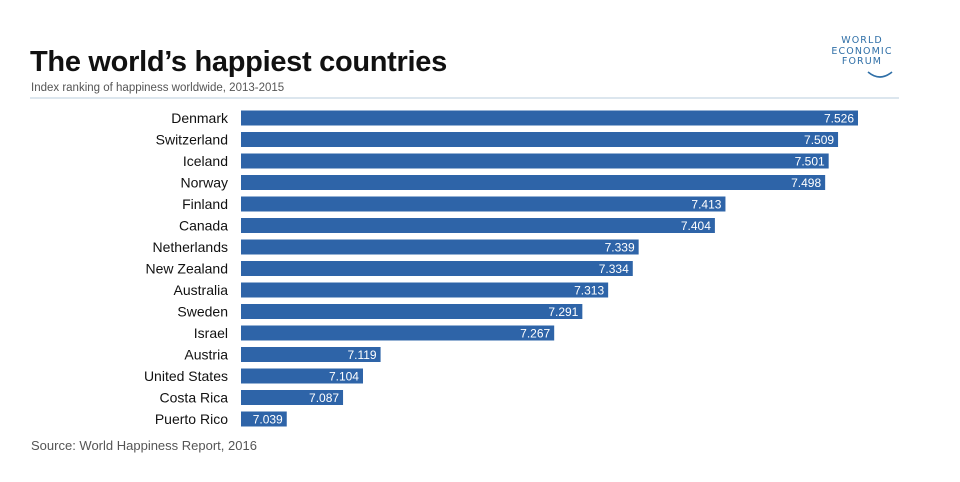 The image size is (960, 482). What do you see at coordinates (206, 355) in the screenshot?
I see `category-label: Austria` at bounding box center [206, 355].